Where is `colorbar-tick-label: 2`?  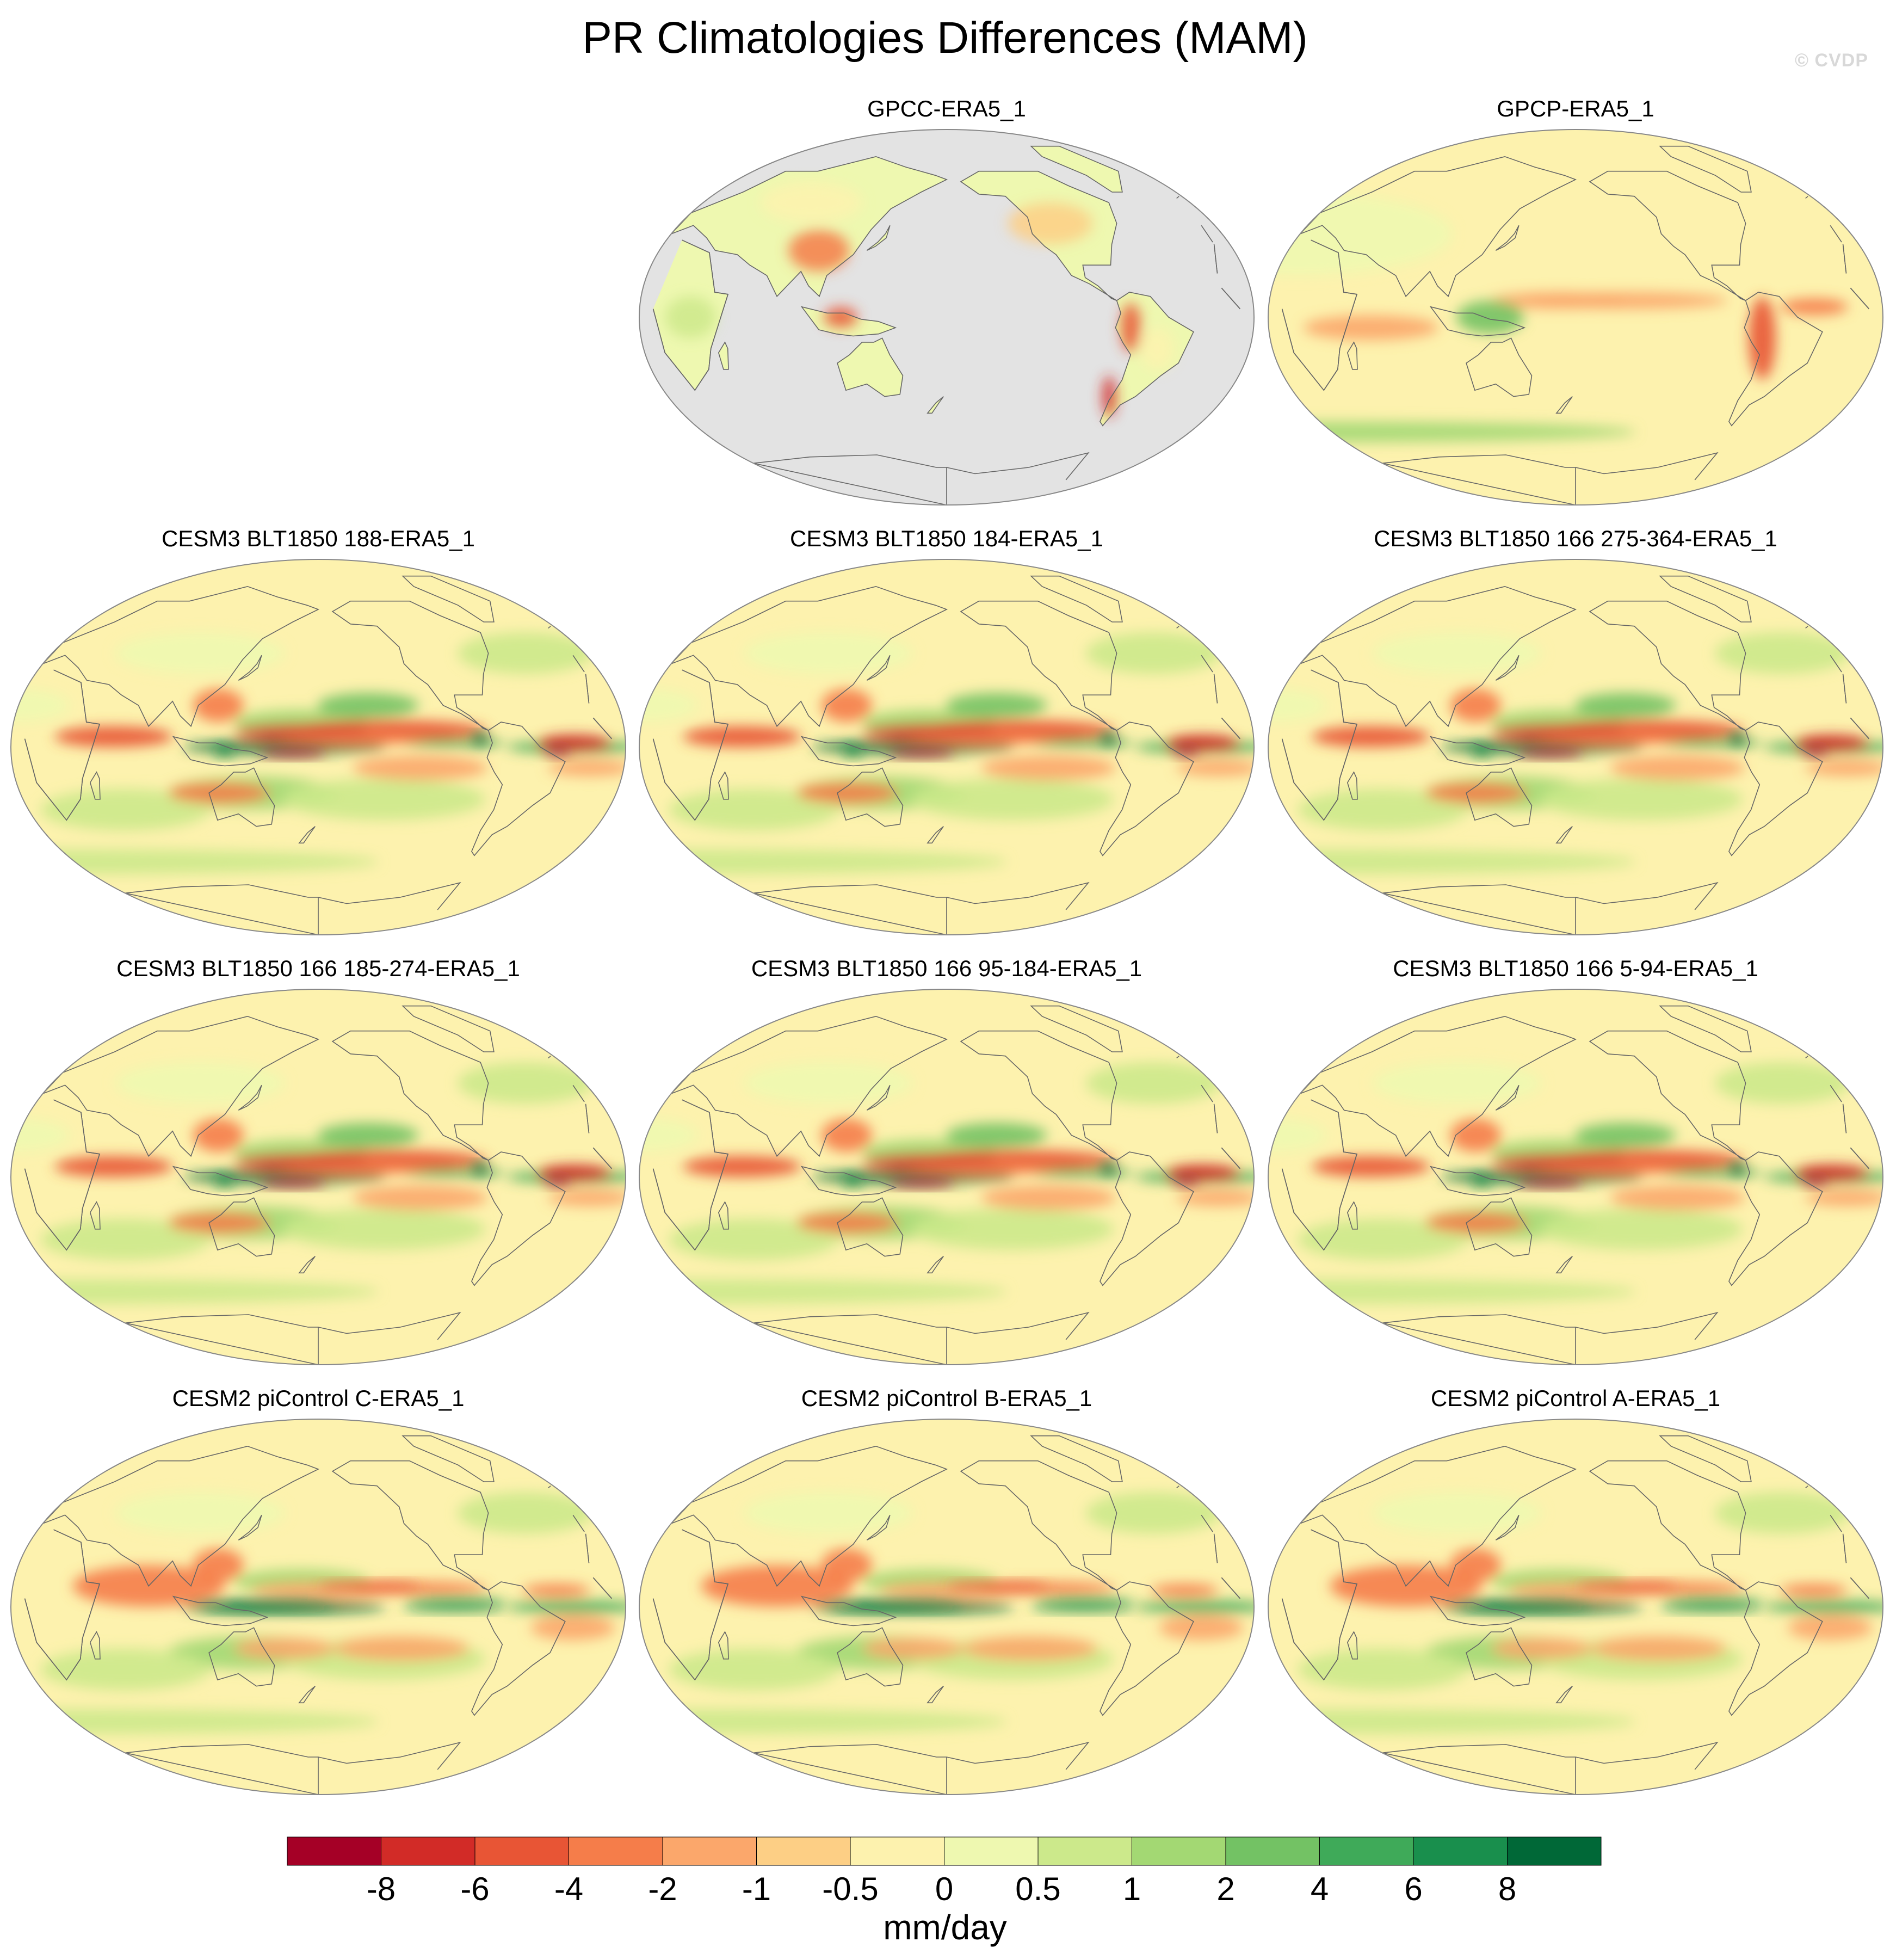
colorbar-tick-label: 2 is located at coordinates (1225, 1889).